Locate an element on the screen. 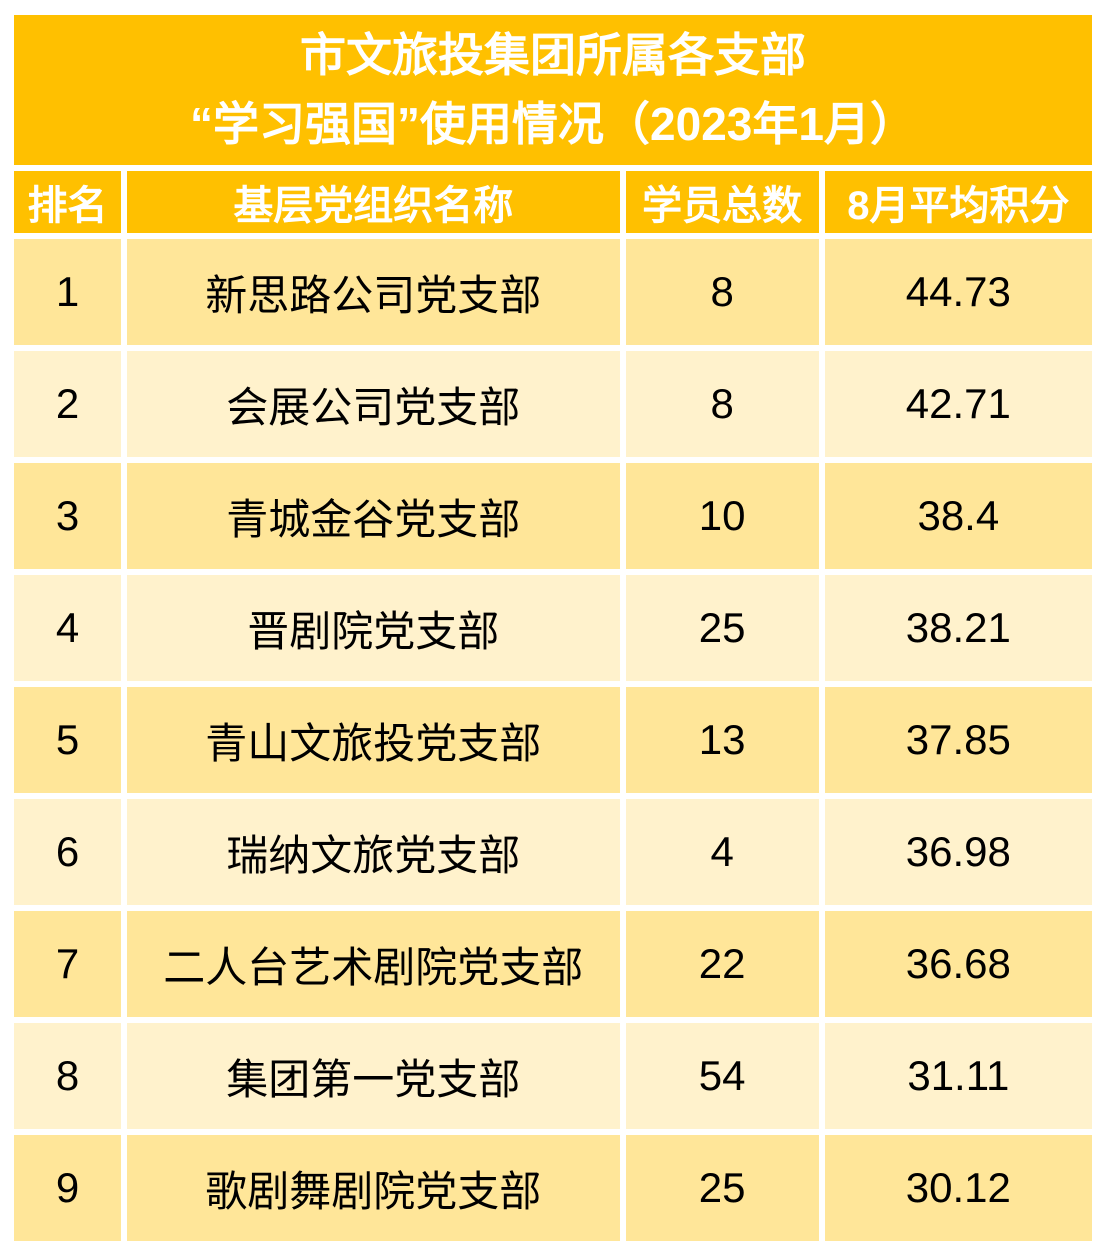 The height and width of the screenshot is (1254, 1106). header-org: 基层党组织名称 is located at coordinates (373, 202).